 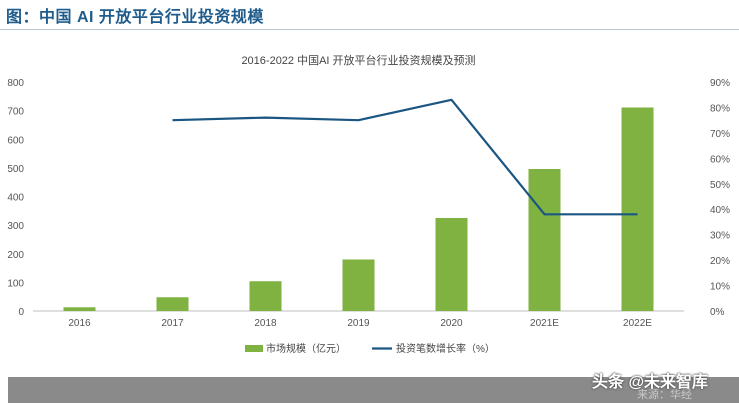 What do you see at coordinates (15, 140) in the screenshot?
I see `y-left-tick-label: 600` at bounding box center [15, 140].